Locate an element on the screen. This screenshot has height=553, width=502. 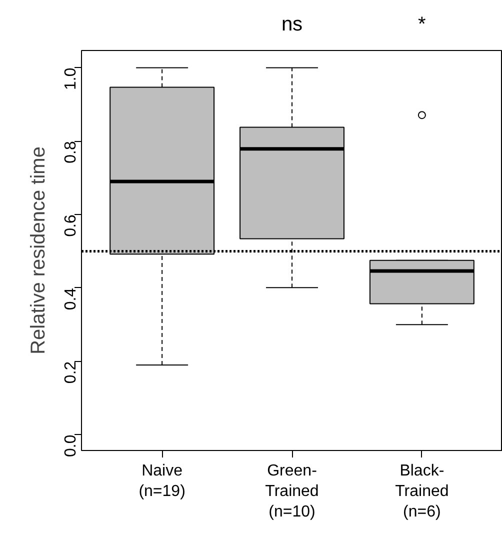
y-tick-label: 0.2 is located at coordinates (71, 372).